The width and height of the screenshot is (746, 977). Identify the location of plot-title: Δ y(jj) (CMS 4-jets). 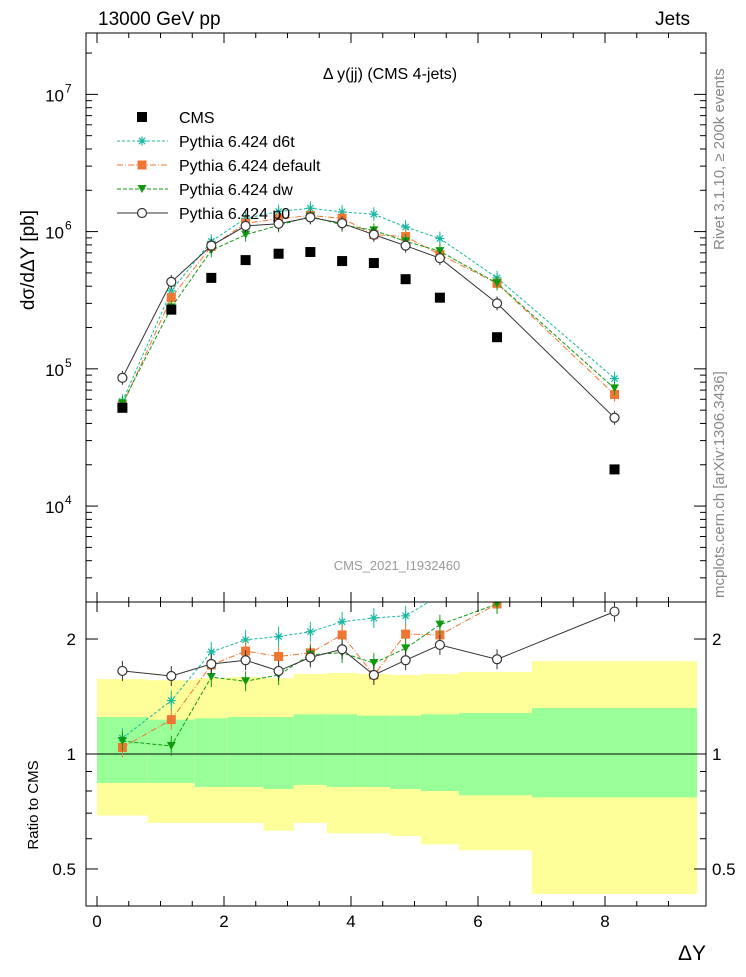
(390, 74).